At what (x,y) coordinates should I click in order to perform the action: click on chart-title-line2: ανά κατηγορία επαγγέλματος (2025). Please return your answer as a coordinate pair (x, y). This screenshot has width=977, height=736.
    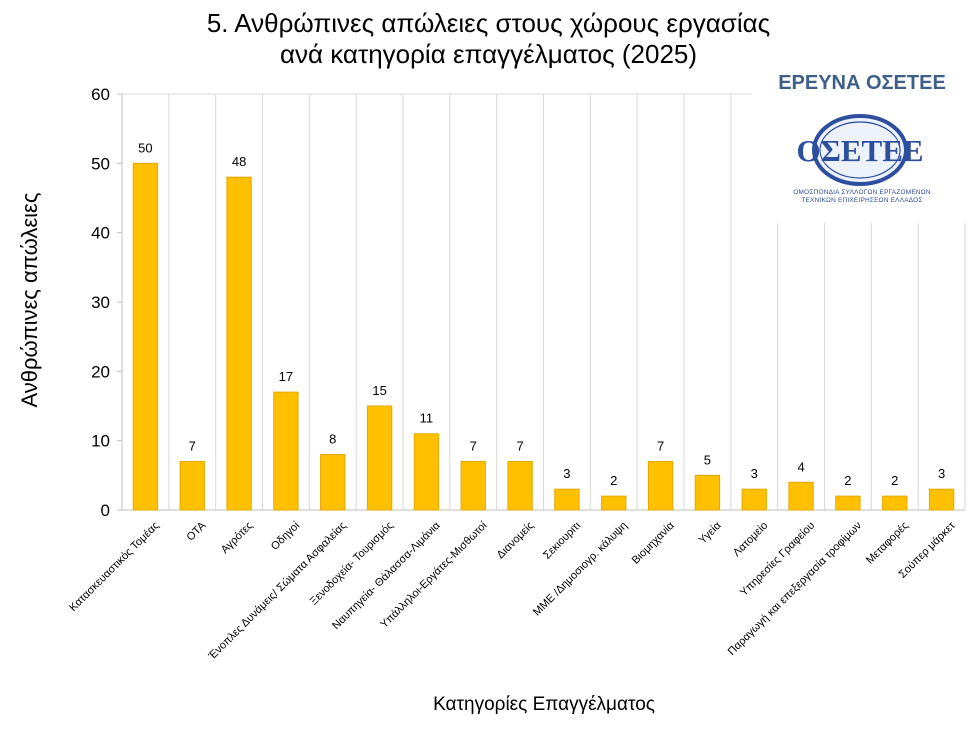
    Looking at the image, I should click on (488, 54).